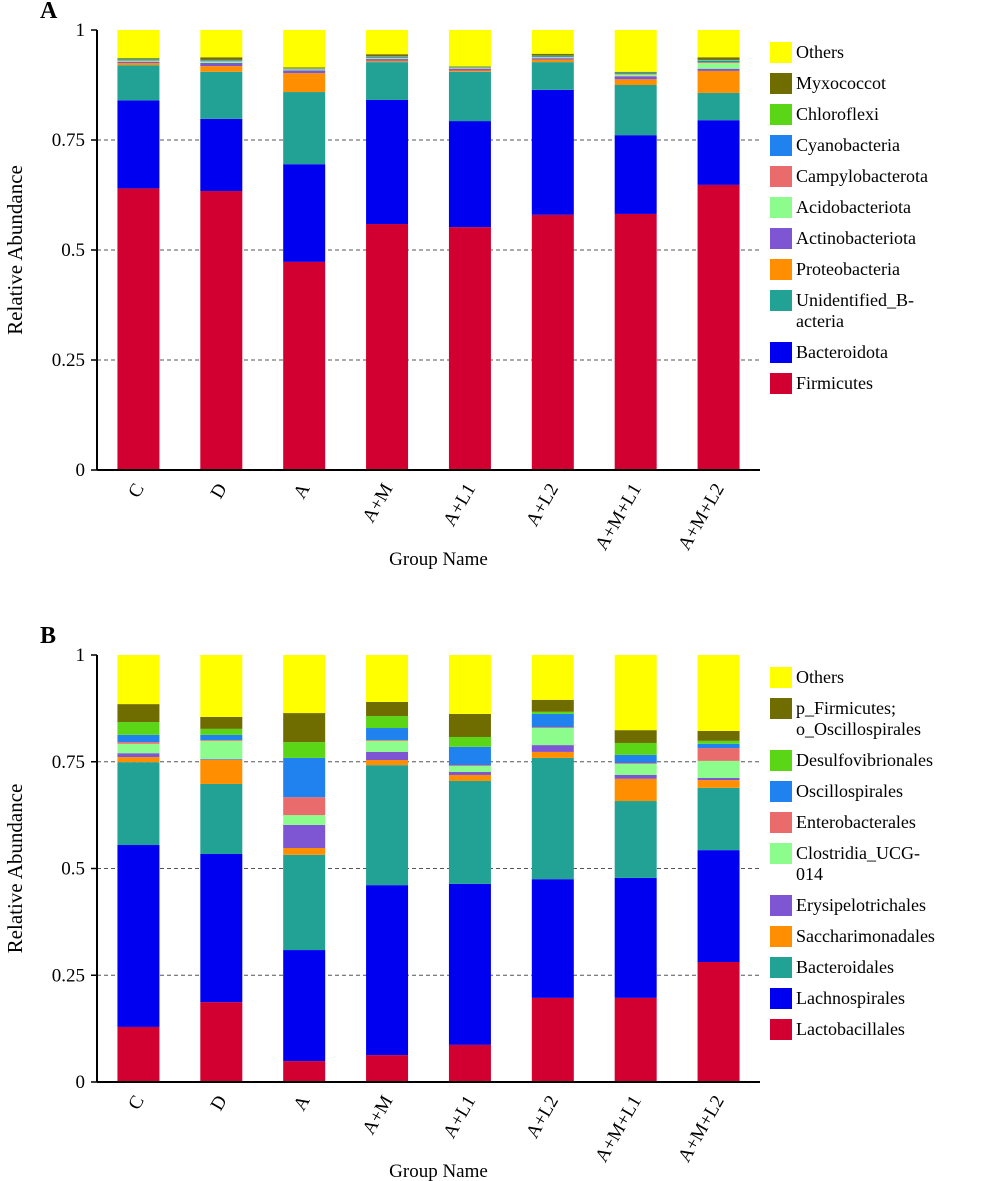 The height and width of the screenshot is (1181, 982). What do you see at coordinates (618, 517) in the screenshot?
I see `x-tick-label: A+M+L1` at bounding box center [618, 517].